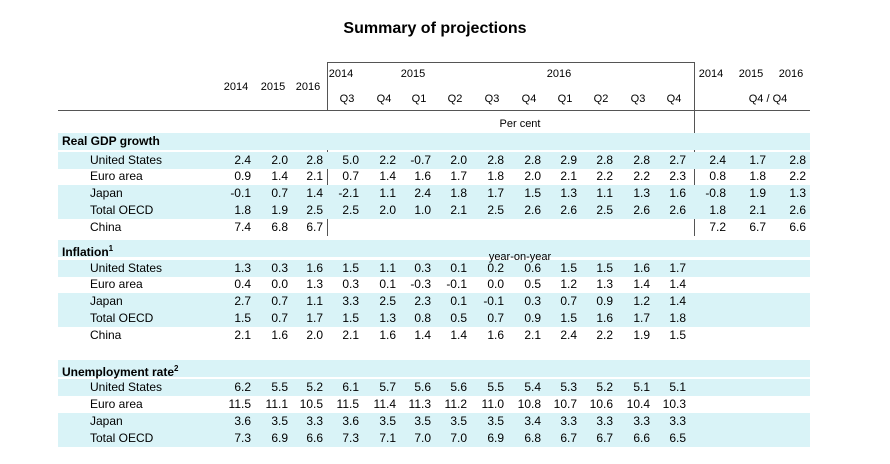  Describe the element at coordinates (276, 404) in the screenshot. I see `annual-value: 11.1` at that location.